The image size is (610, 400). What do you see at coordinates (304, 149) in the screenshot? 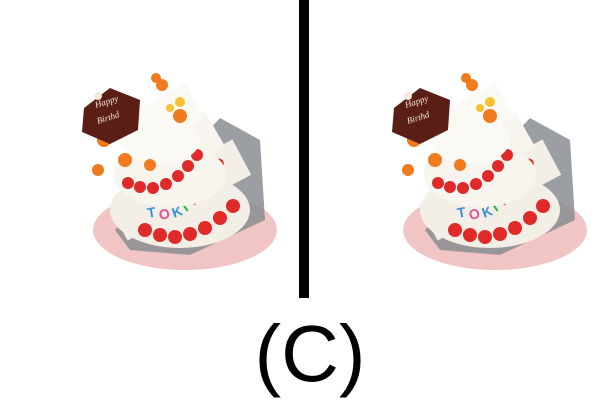
I see `vertical-divider` at bounding box center [304, 149].